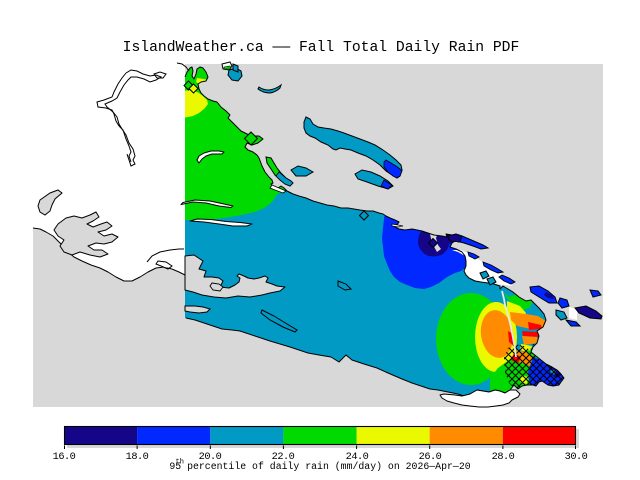  I want to click on svg-text: 26.0, so click(430, 457).